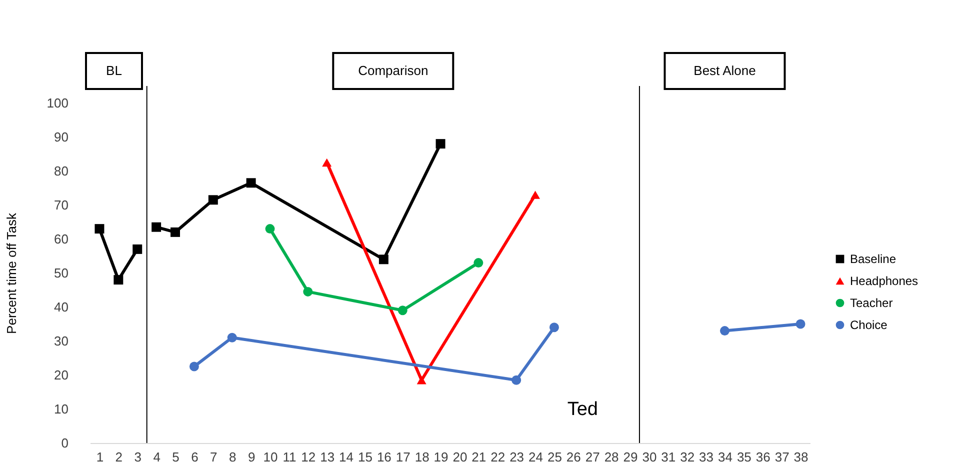  What do you see at coordinates (214, 457) in the screenshot?
I see `x-tick-label: 7` at bounding box center [214, 457].